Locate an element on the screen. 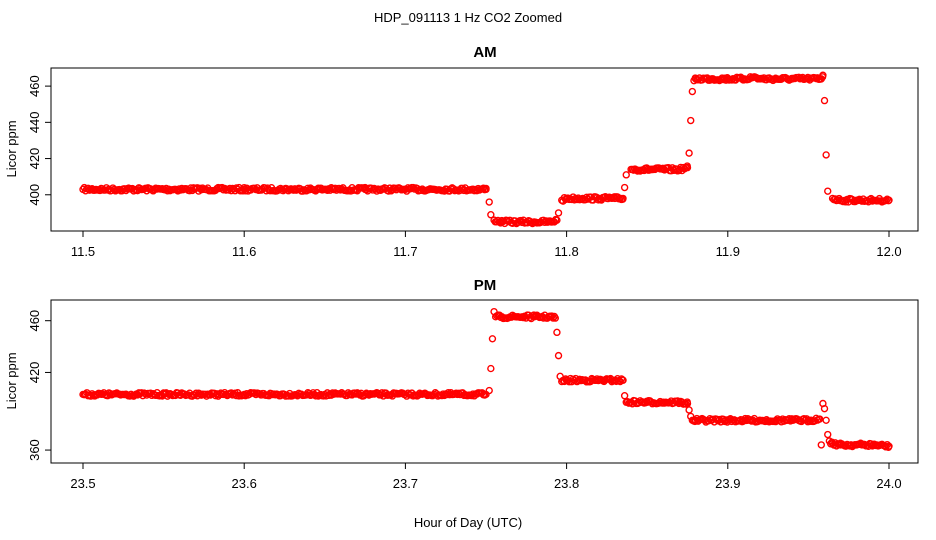 Image resolution: width=936 pixels, height=540 pixels. am-x-tick-label: 11.9 is located at coordinates (728, 251).